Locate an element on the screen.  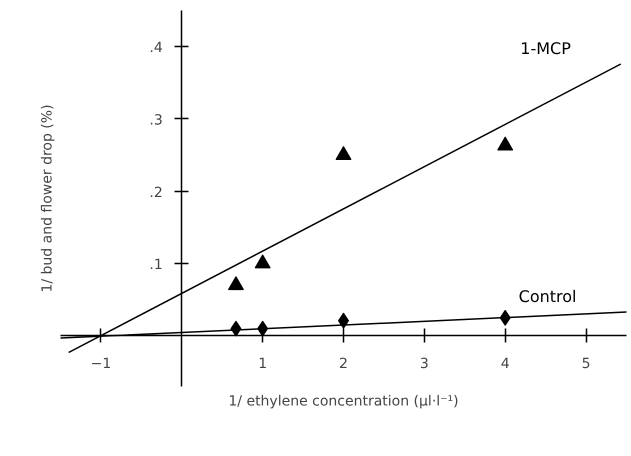
x-tick-label: 1 is located at coordinates (263, 364).